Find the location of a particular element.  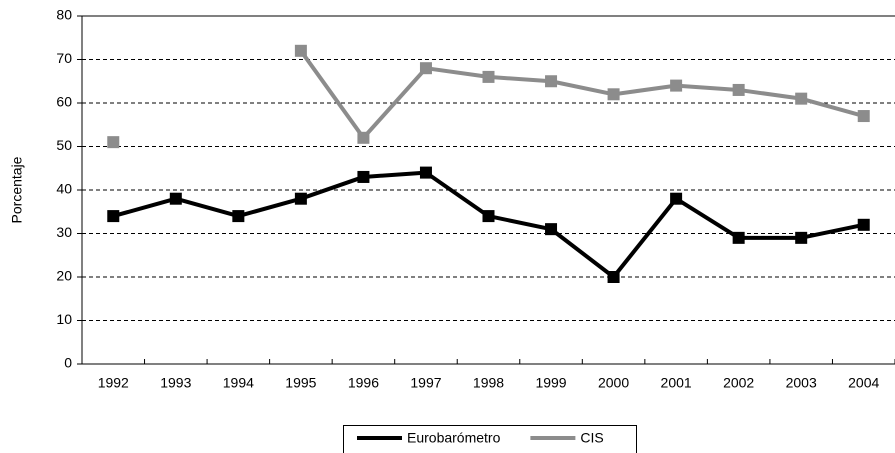

x-tick-label: 2000 is located at coordinates (613, 383).